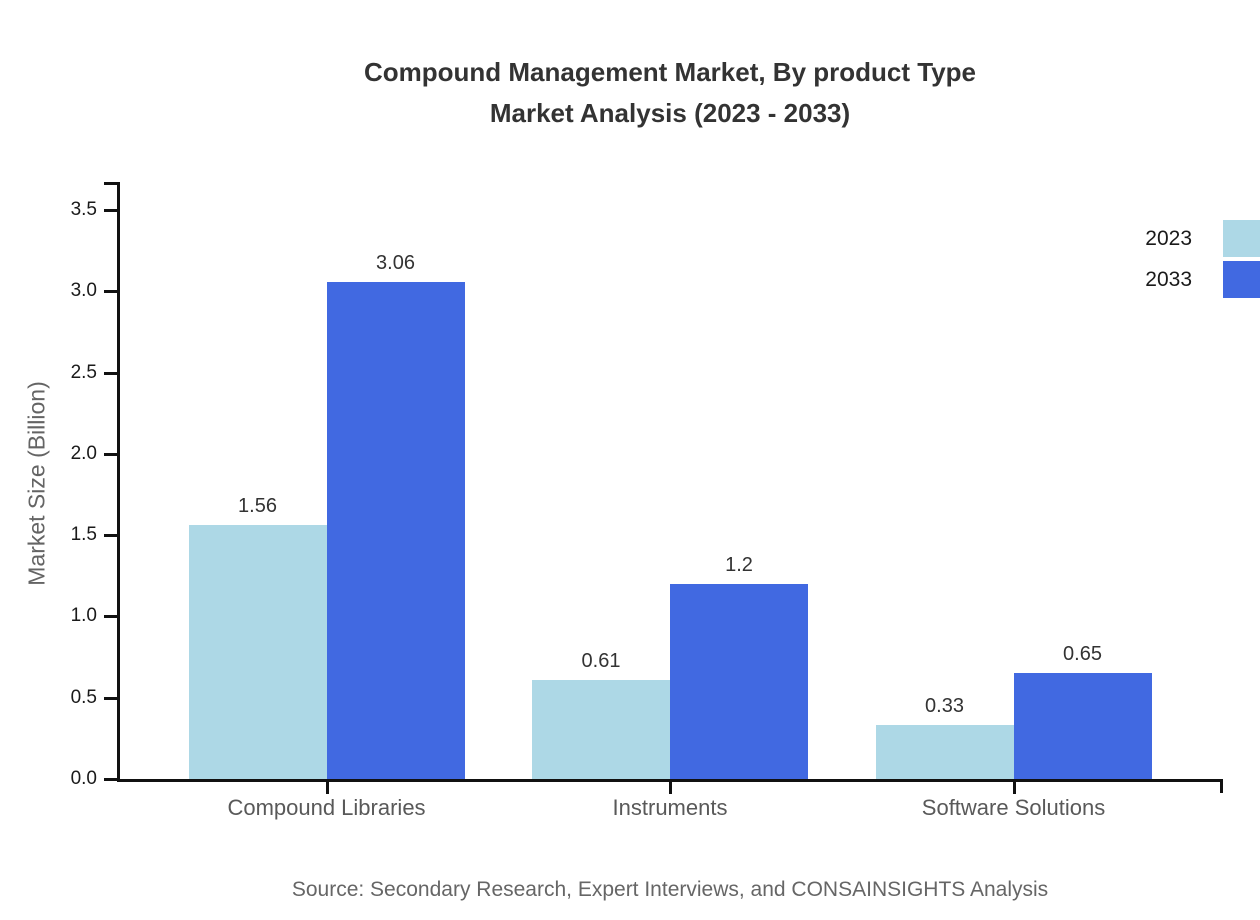 This screenshot has width=1260, height=920. I want to click on legend-swatch-2023, so click(1241, 238).